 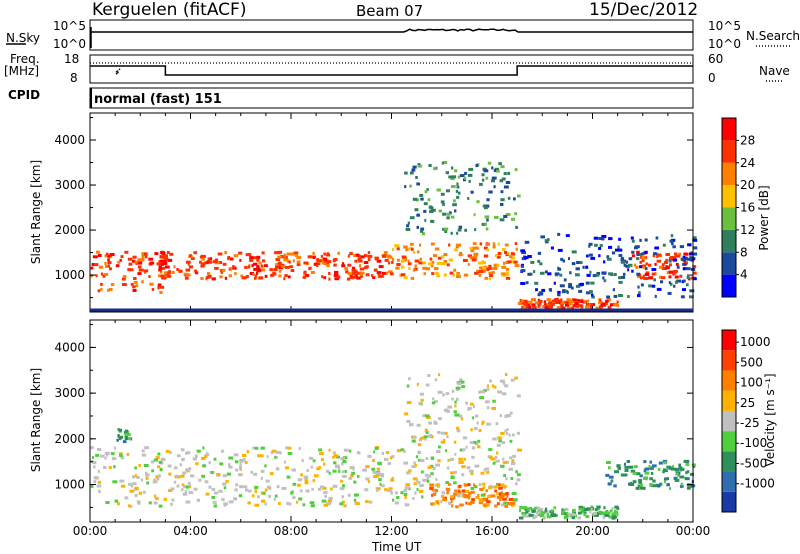 I want to click on nave-tick-min: 0, so click(x=712, y=78).